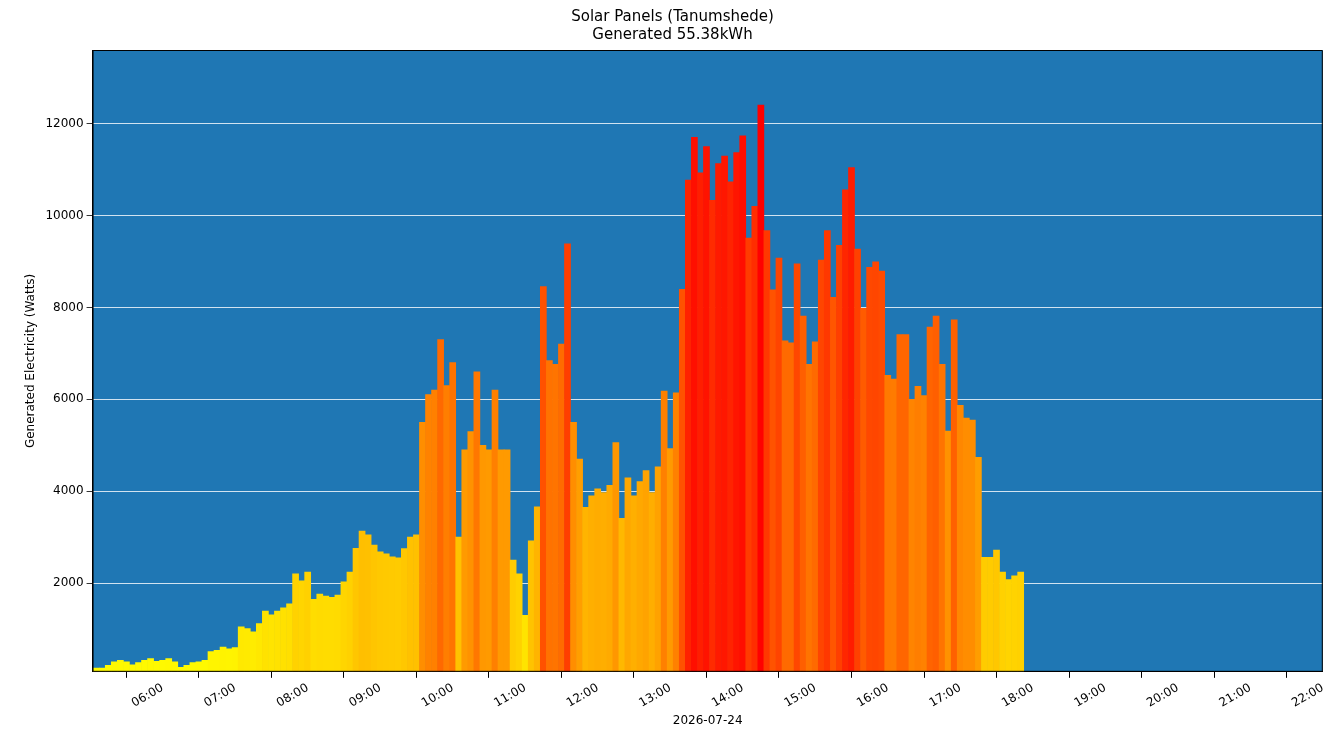  Describe the element at coordinates (672, 15) in the screenshot. I see `chart-title: Solar Panels (Tanumshede)` at that location.